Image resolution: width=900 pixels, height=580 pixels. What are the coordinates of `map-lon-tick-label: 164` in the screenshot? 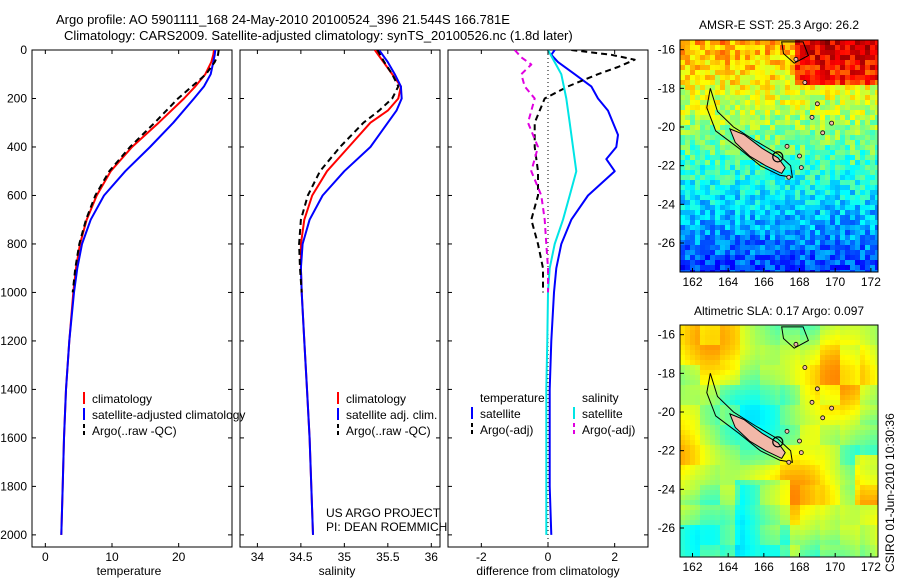 It's located at (728, 567).